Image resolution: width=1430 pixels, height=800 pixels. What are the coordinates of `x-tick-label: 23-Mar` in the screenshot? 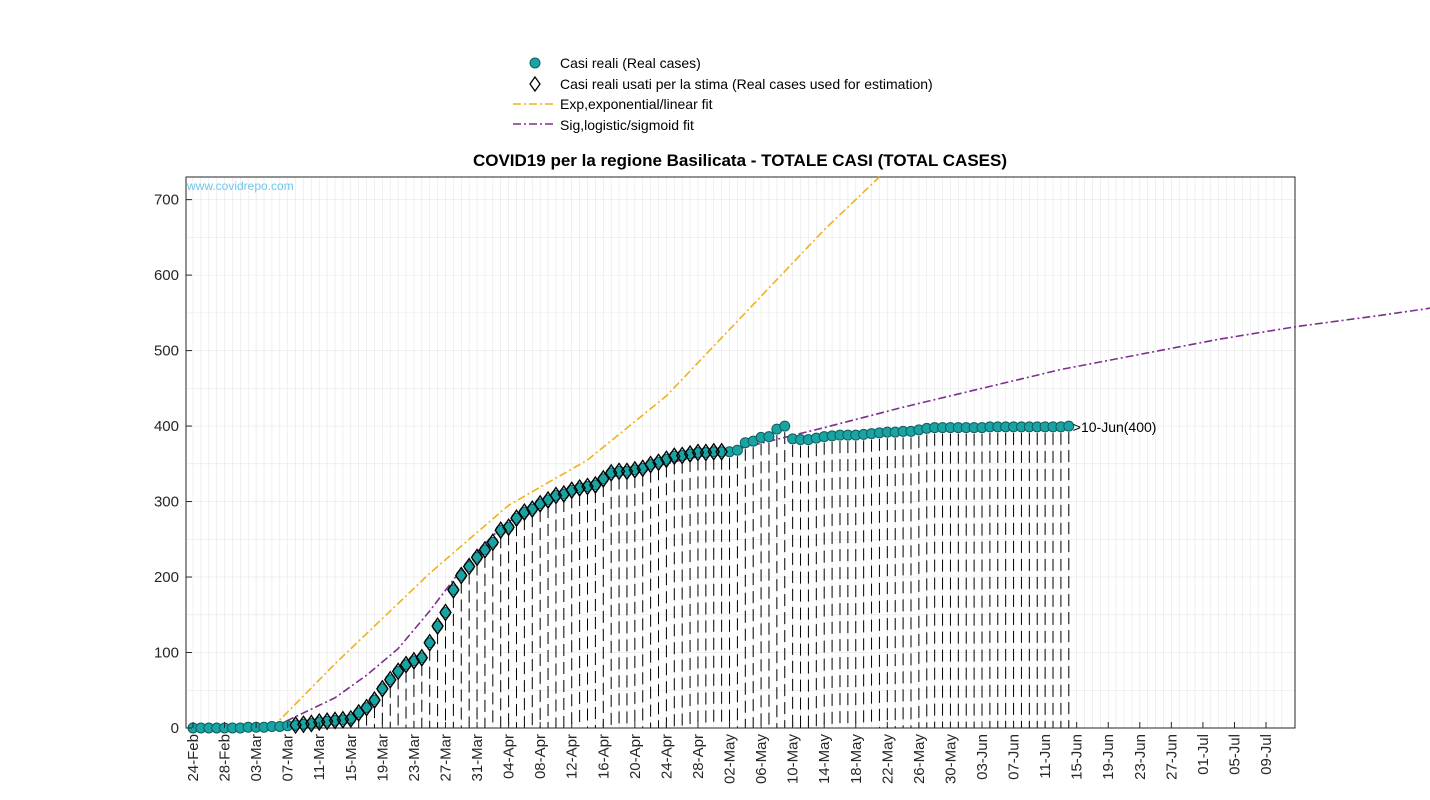 It's located at (414, 758).